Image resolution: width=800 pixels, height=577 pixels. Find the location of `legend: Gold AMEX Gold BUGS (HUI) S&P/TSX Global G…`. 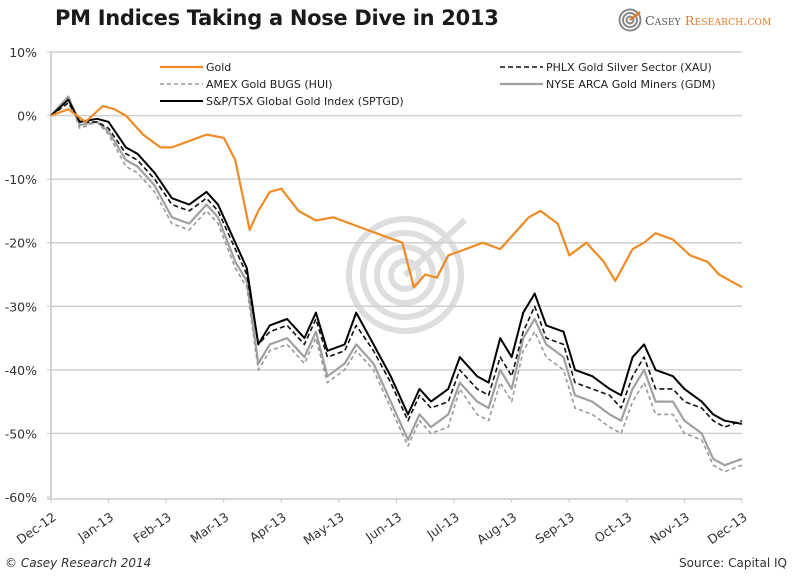

legend: Gold AMEX Gold BUGS (HUI) S&P/TSX Global G… is located at coordinates (438, 84).